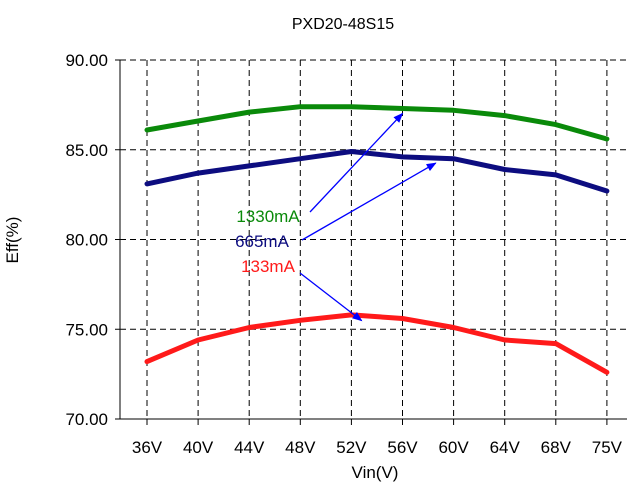 The width and height of the screenshot is (627, 498). What do you see at coordinates (300, 447) in the screenshot?
I see `x-tick-label: 48V` at bounding box center [300, 447].